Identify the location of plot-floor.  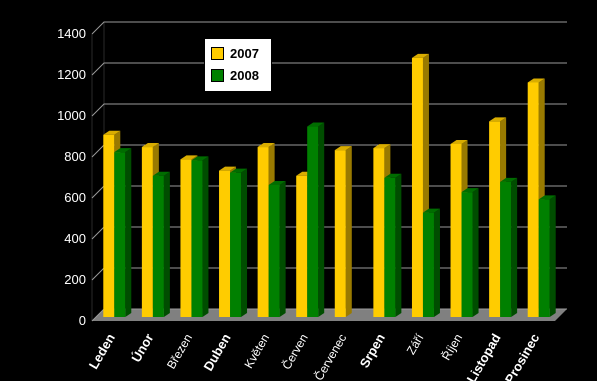
(329, 315).